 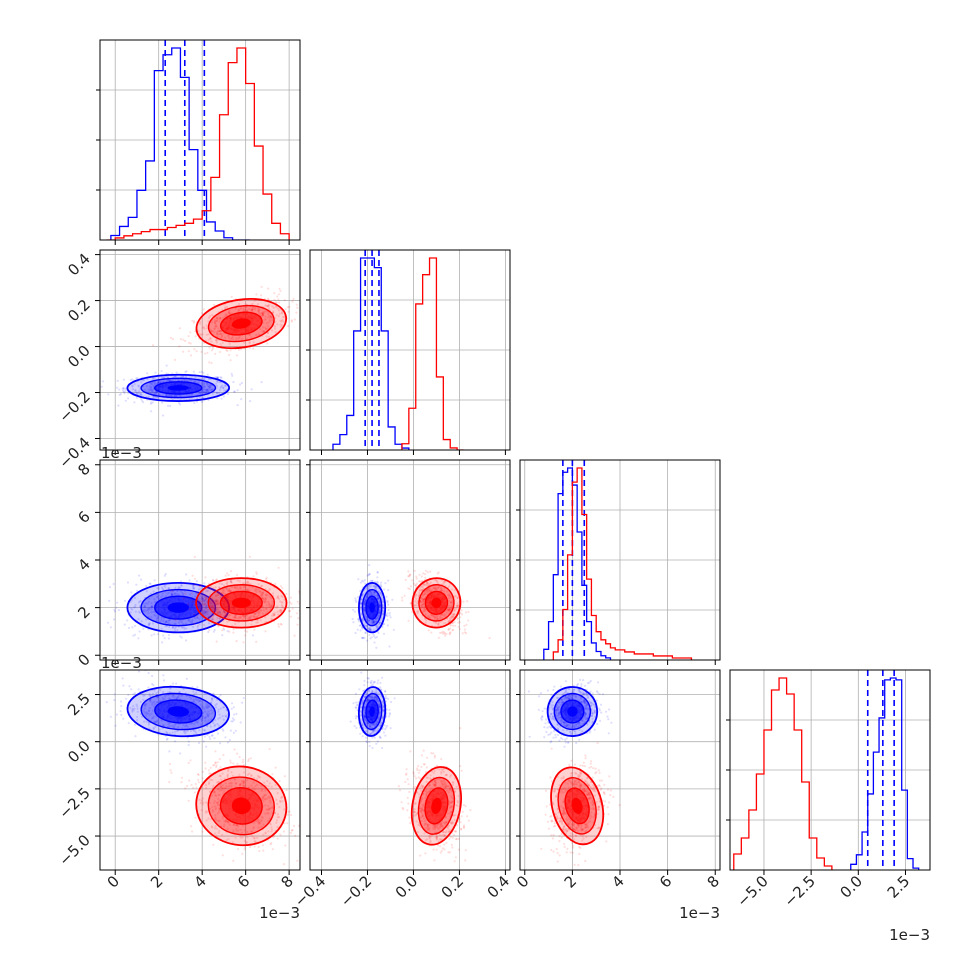 What do you see at coordinates (799, 891) in the screenshot?
I see `x-tick-label: −2.5` at bounding box center [799, 891].